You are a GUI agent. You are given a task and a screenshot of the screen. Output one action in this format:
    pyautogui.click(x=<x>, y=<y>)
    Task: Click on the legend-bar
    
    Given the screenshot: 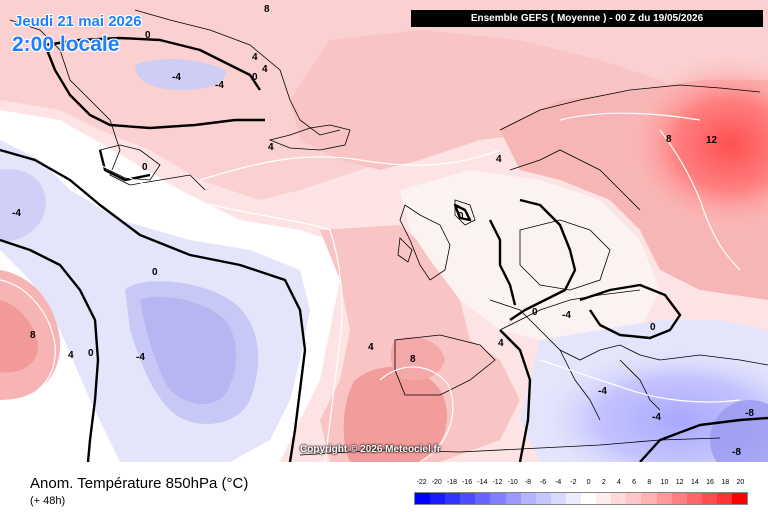 What is the action you would take?
    pyautogui.click(x=581, y=498)
    